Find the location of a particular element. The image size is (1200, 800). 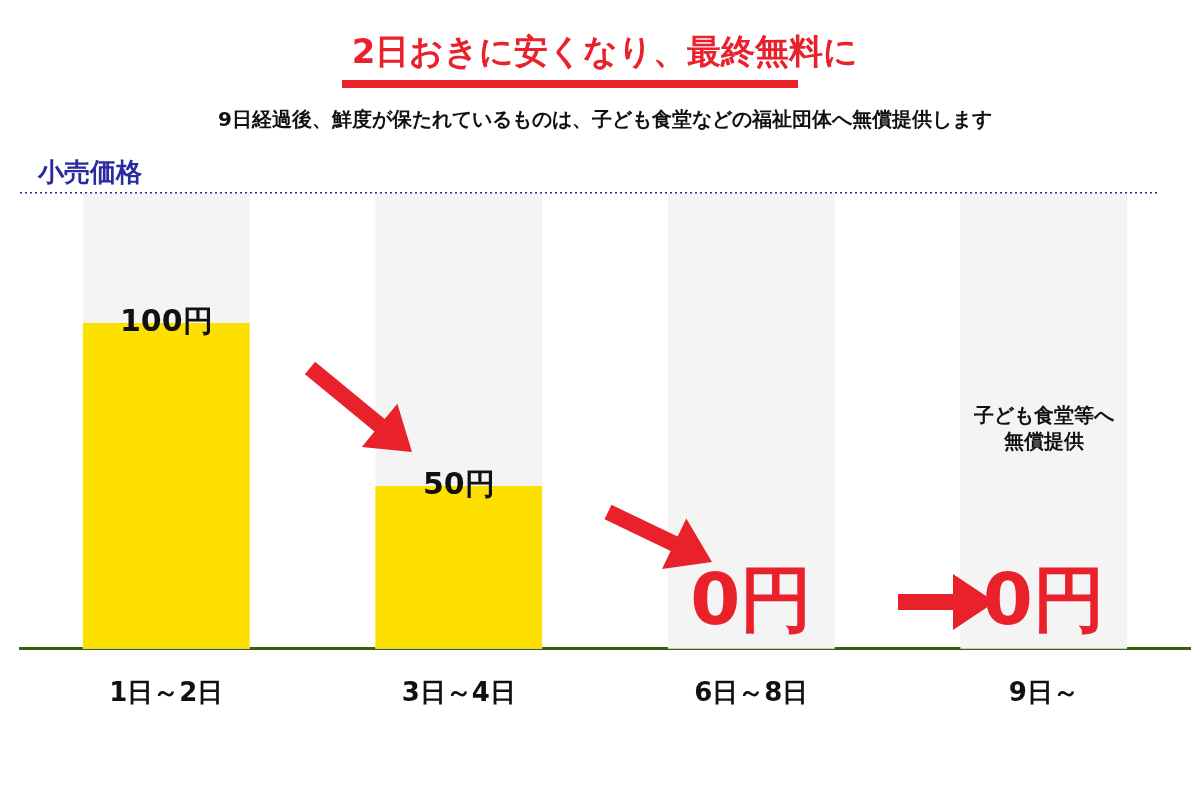

x-tick-label: 9日～ is located at coordinates (1043, 692).